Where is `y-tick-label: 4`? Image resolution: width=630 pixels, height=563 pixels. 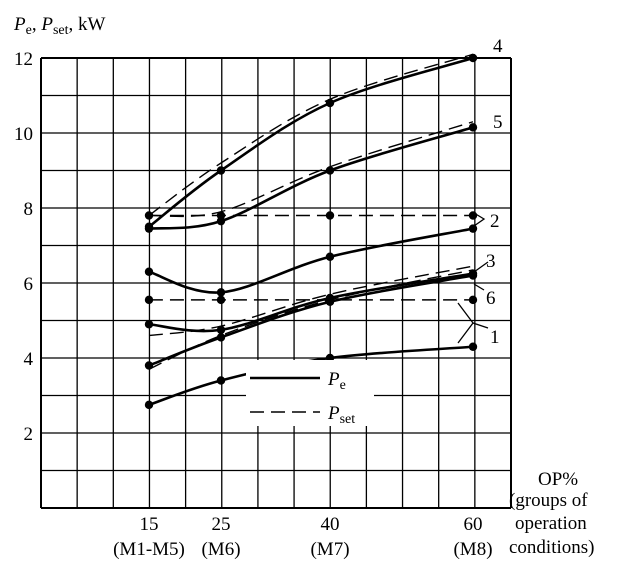
y-tick-label: 4 is located at coordinates (29, 359).